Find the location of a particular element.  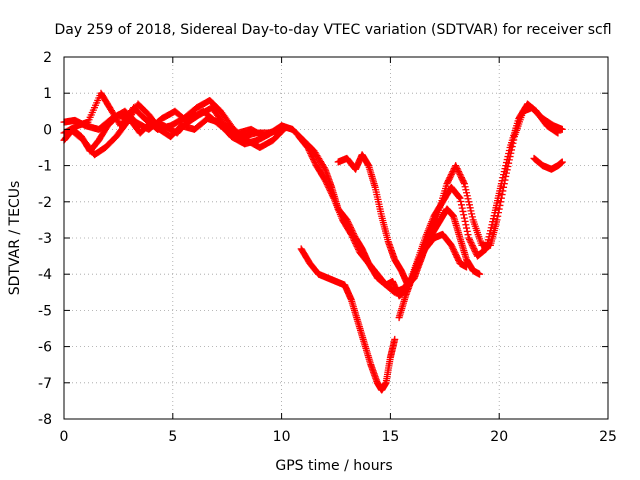

y-tick-label: -6 is located at coordinates (45, 348).